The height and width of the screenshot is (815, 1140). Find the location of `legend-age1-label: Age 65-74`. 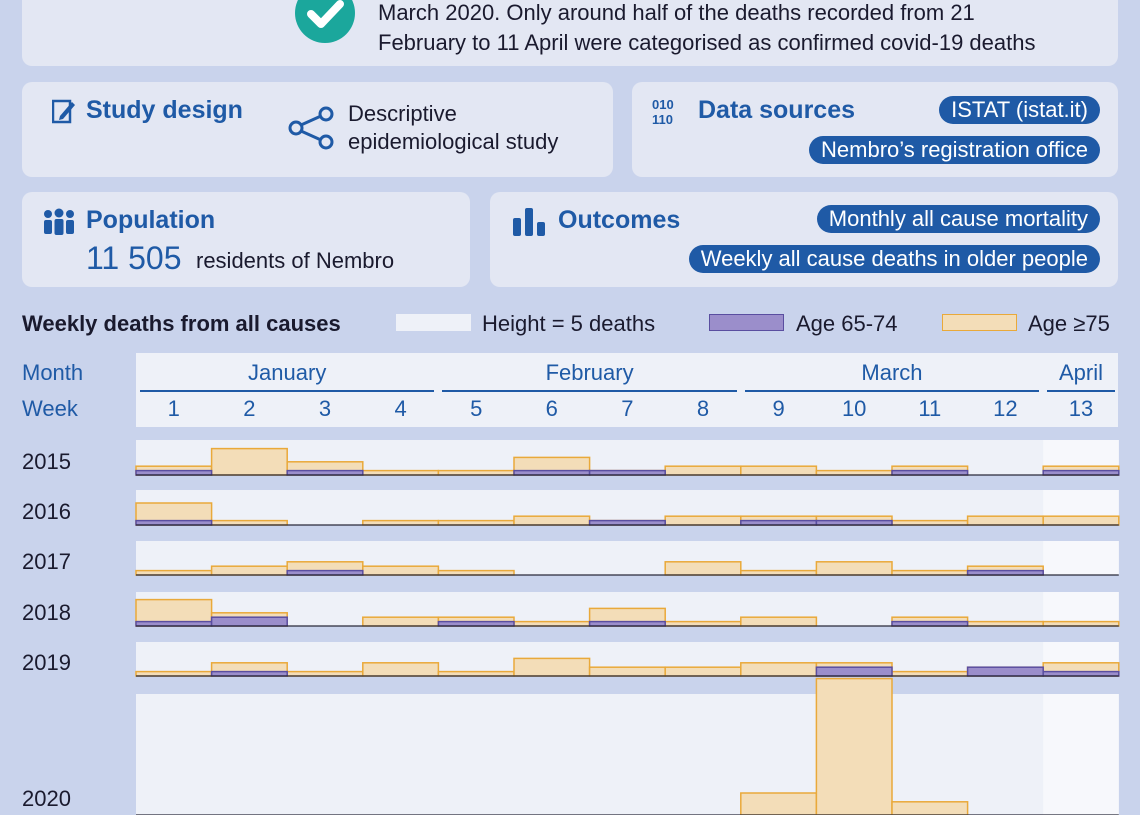

legend-age1-label: Age 65-74 is located at coordinates (847, 323).